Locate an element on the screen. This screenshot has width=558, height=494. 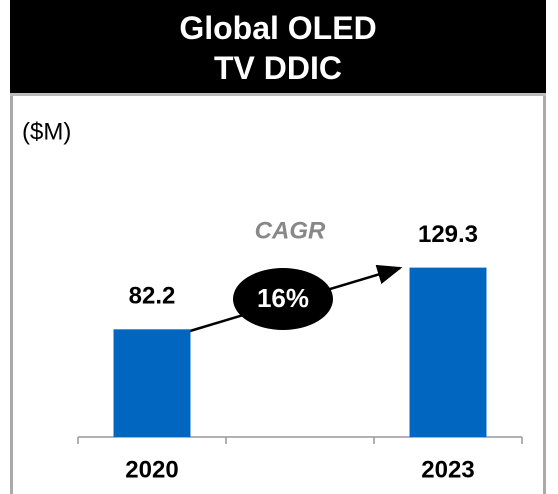
cagr-label: CAGR is located at coordinates (290, 230).